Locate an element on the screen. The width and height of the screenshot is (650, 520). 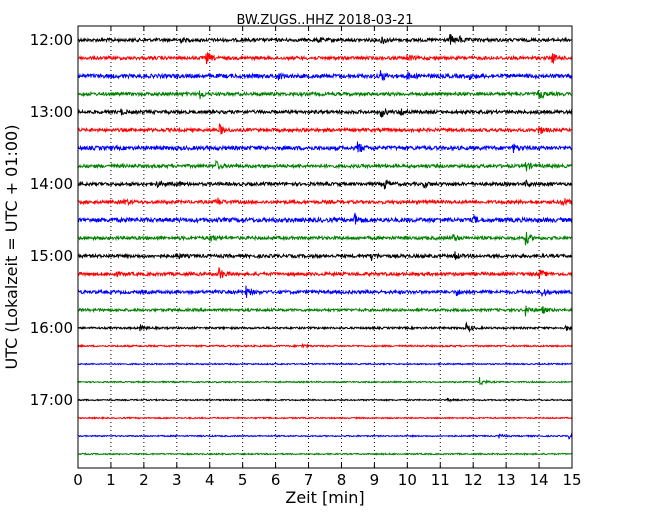
x-tick-label: 3 is located at coordinates (177, 480).